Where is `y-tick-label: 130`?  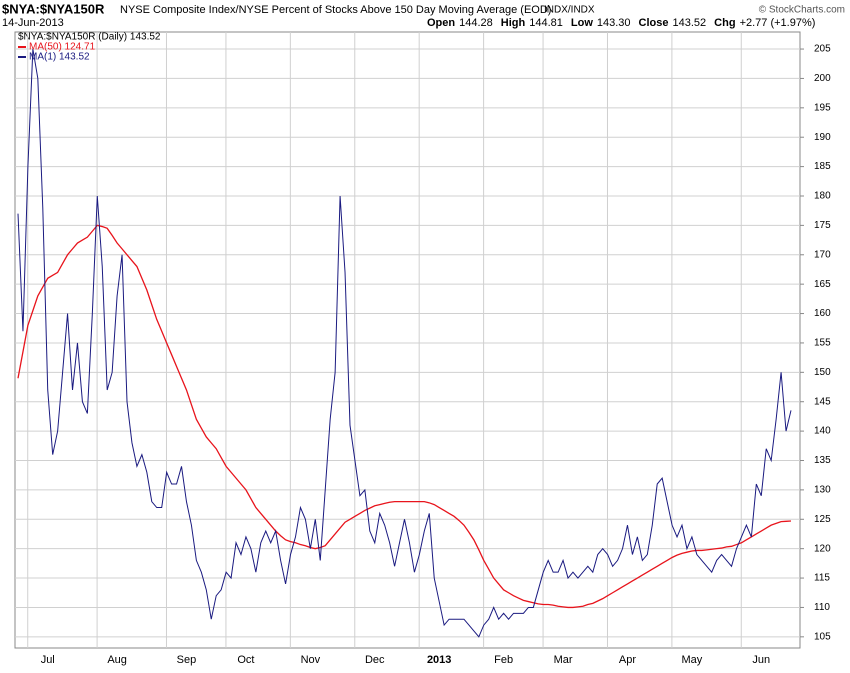
y-tick-label: 130 is located at coordinates (822, 490).